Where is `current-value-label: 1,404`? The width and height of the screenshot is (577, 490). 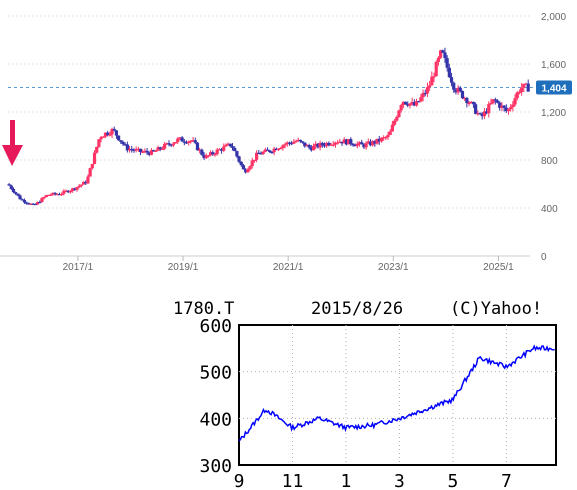
current-value-label: 1,404 is located at coordinates (553, 89).